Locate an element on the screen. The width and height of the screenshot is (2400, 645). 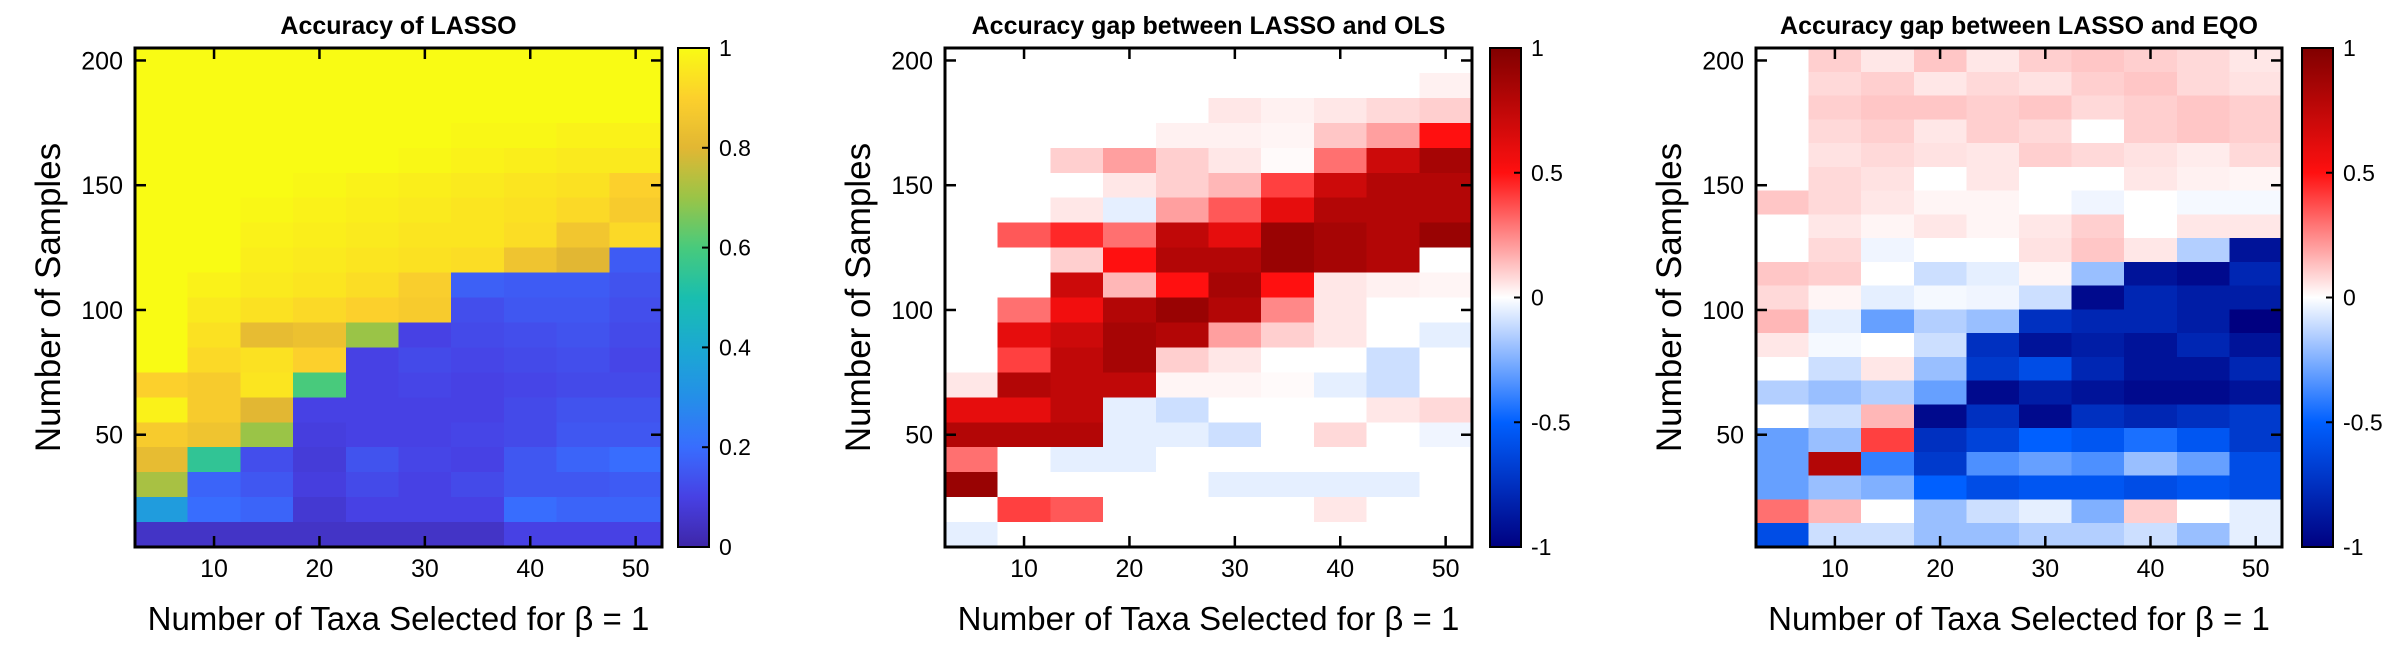
y-tick-label: 50 is located at coordinates (109, 436).